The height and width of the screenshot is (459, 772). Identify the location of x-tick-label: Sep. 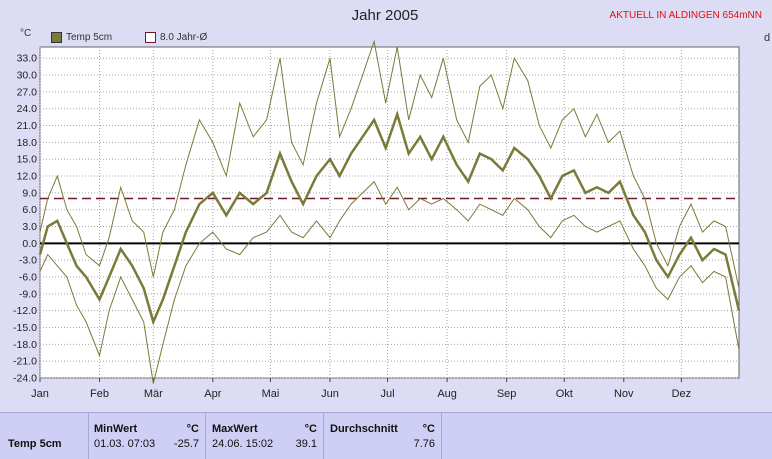
(507, 394).